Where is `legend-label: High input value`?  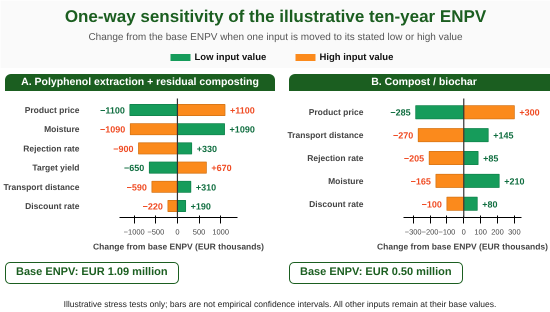 legend-label: High input value is located at coordinates (357, 57).